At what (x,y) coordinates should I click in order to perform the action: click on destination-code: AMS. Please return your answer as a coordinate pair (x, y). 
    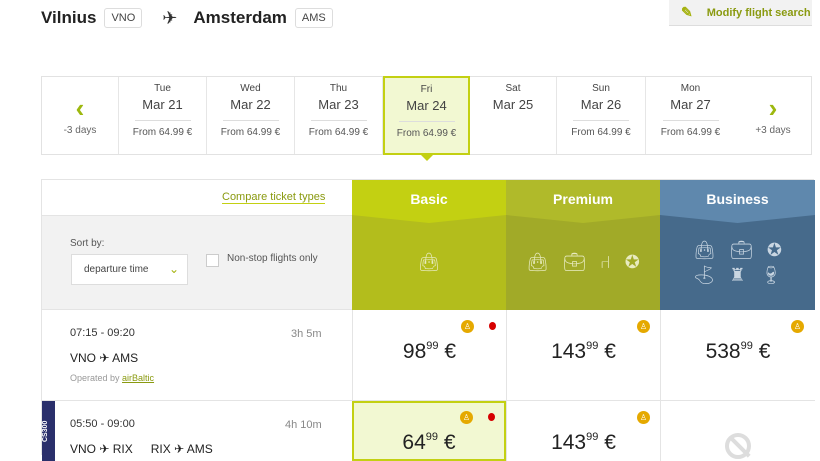
    Looking at the image, I should click on (313, 18).